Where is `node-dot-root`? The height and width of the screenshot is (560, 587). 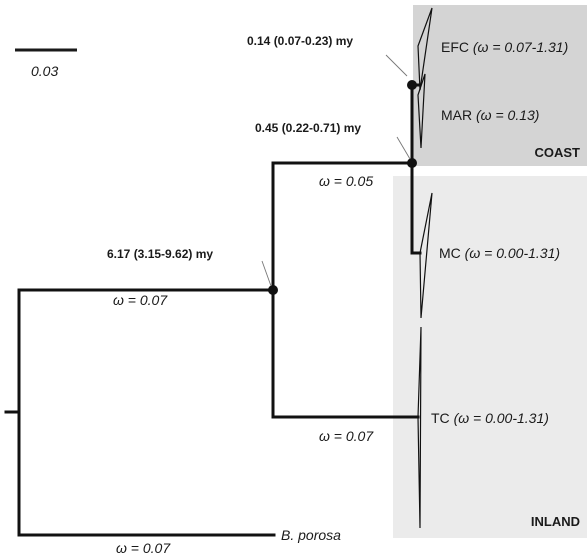 node-dot-root is located at coordinates (273, 290).